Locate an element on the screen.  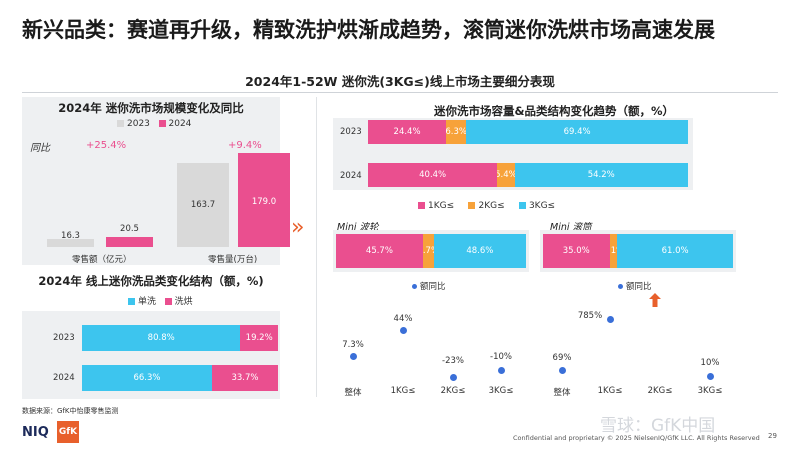
structure-legend: 单洗 洗烘 is located at coordinates (160, 300).